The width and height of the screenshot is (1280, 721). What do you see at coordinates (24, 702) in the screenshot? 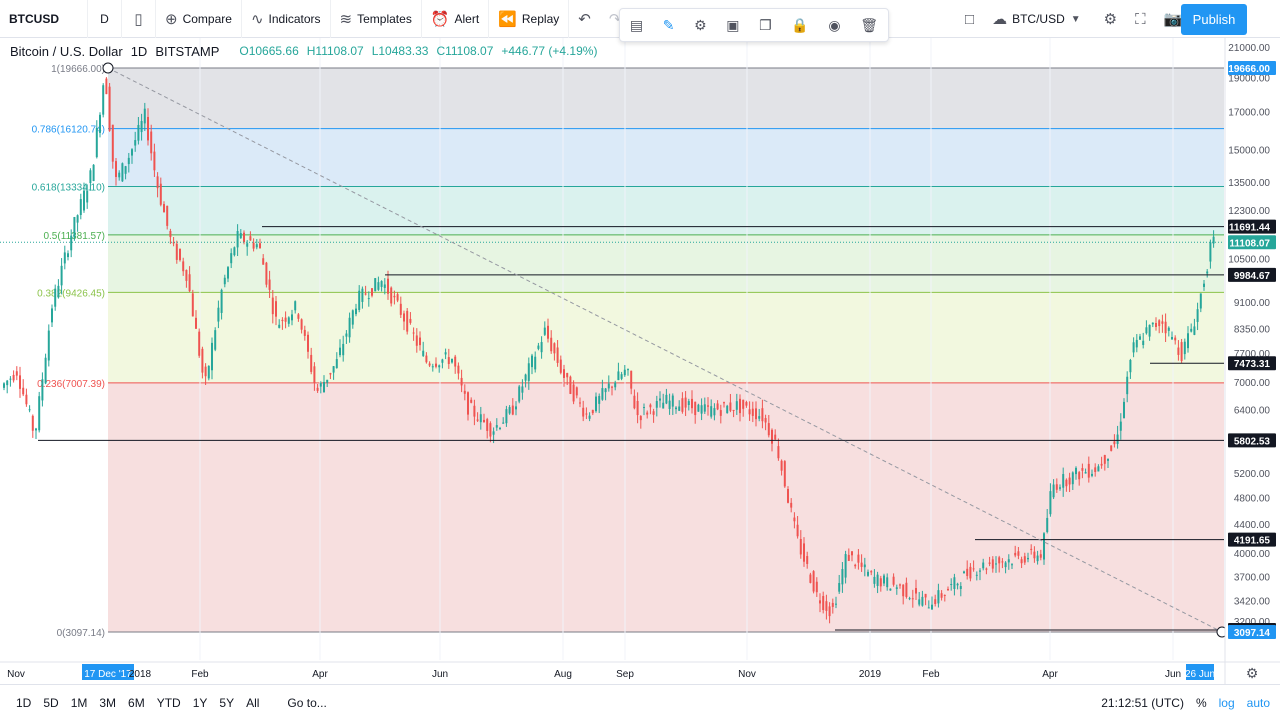
I see `range-button-1d: 1D` at bounding box center [24, 702].